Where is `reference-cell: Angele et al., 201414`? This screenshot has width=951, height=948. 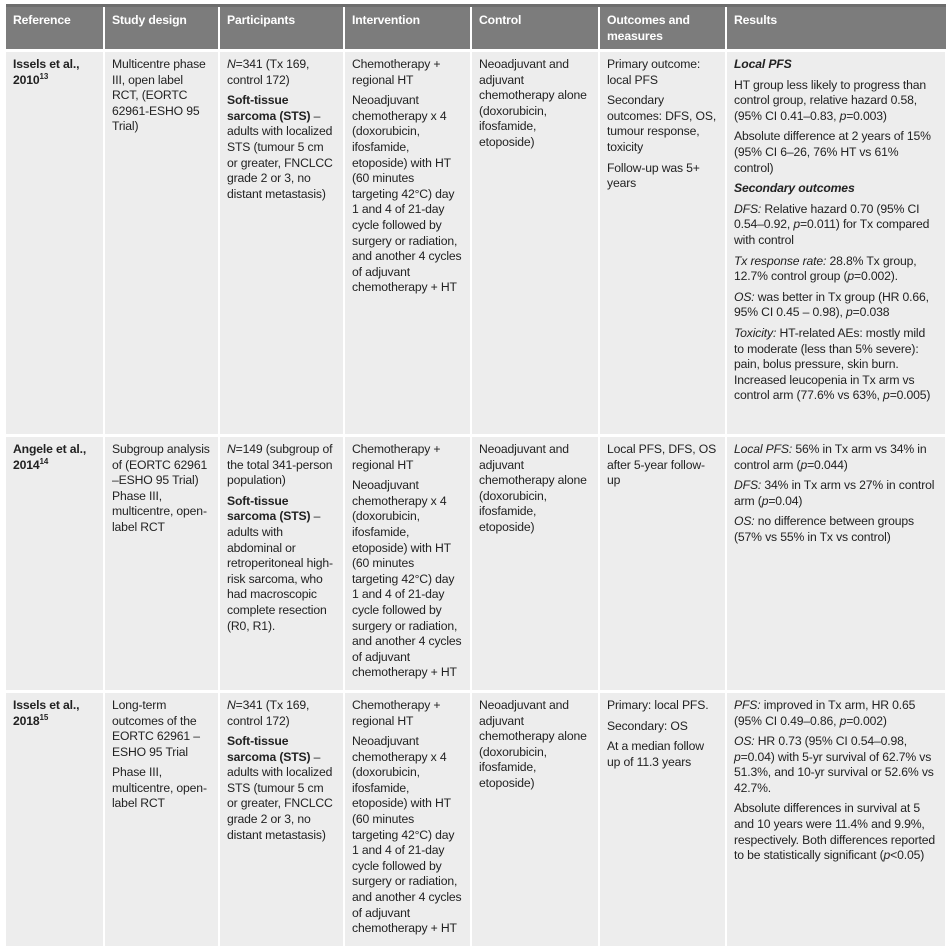
reference-cell: Angele et al., 201414 is located at coordinates (55, 563).